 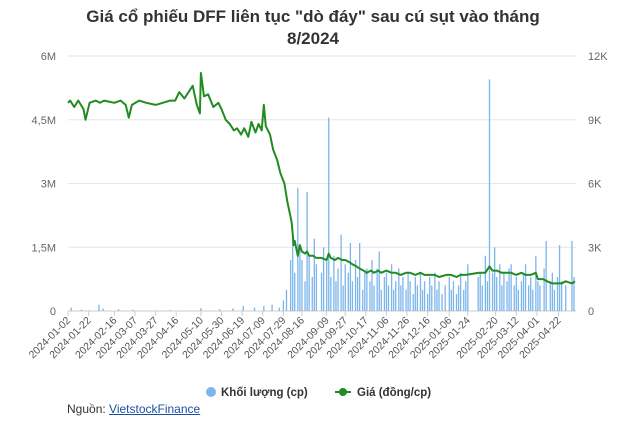 What do you see at coordinates (598, 57) in the screenshot?
I see `y-right-tick-label: 12K` at bounding box center [598, 57].